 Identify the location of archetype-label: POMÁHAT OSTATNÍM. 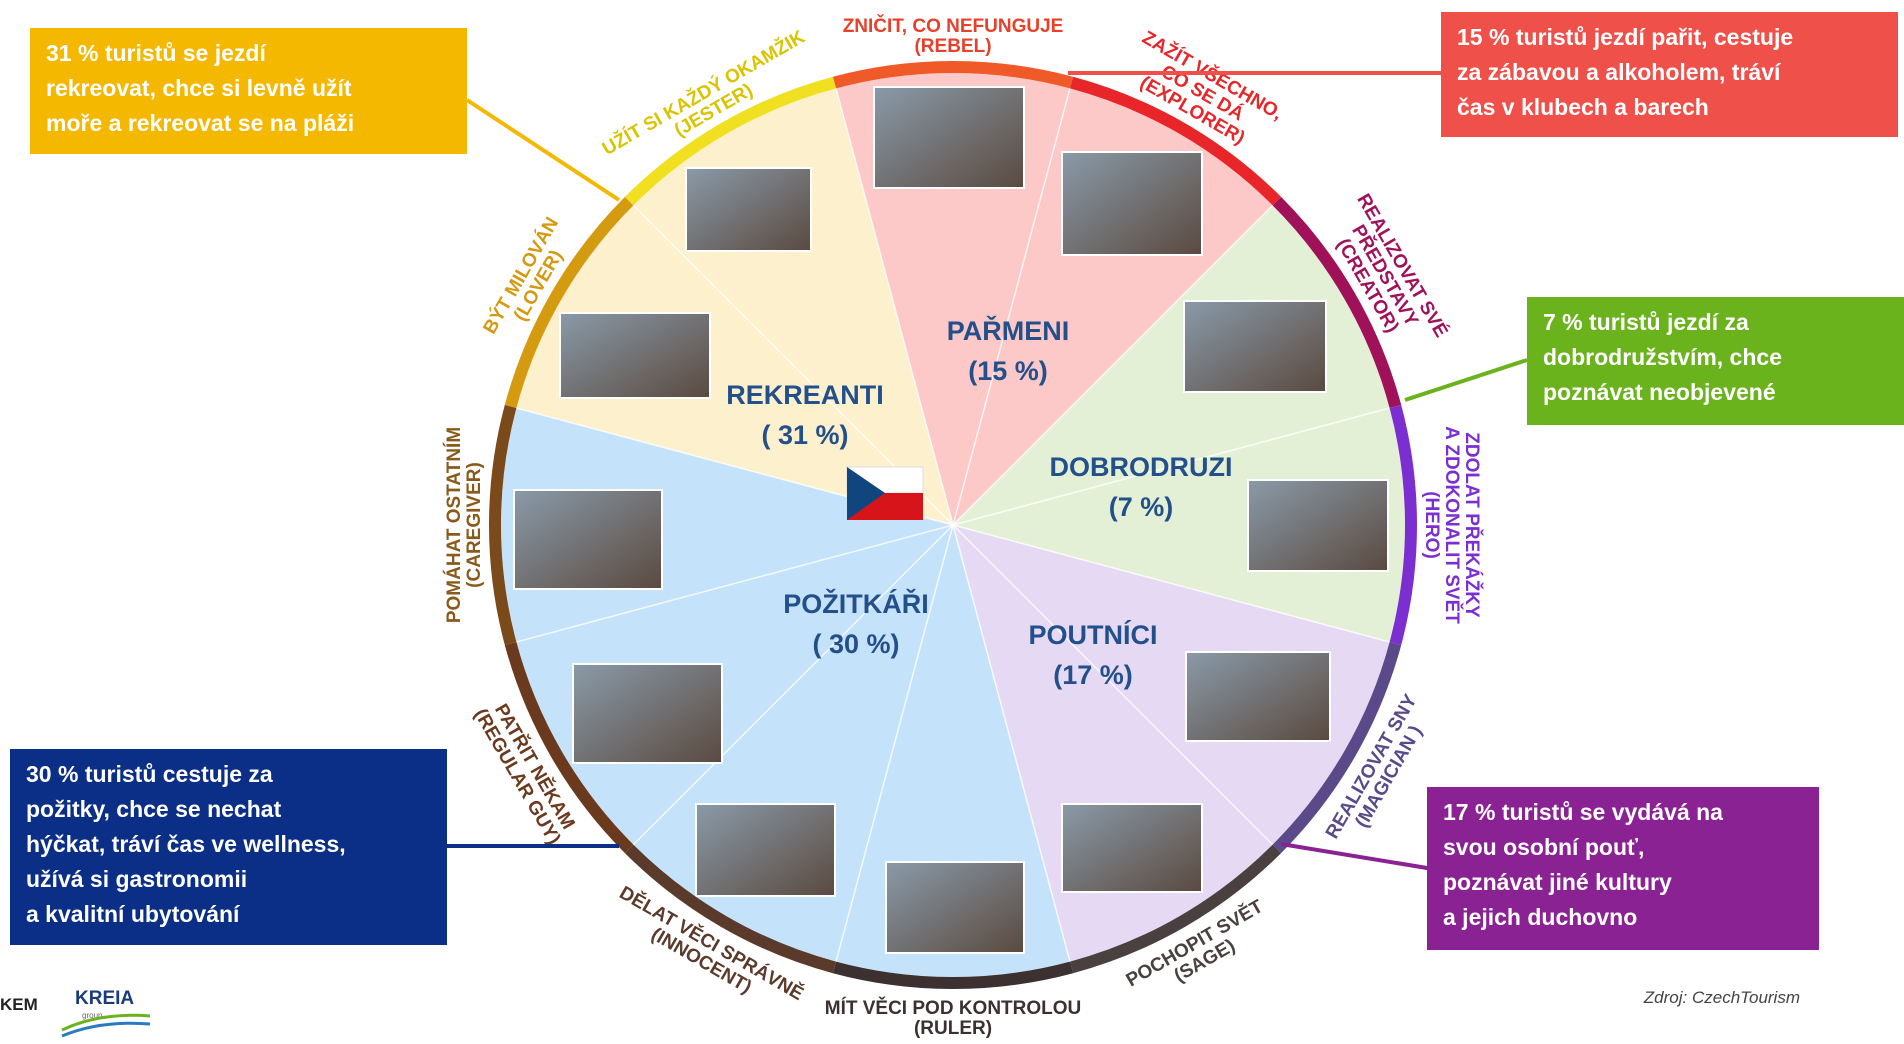
(454, 525).